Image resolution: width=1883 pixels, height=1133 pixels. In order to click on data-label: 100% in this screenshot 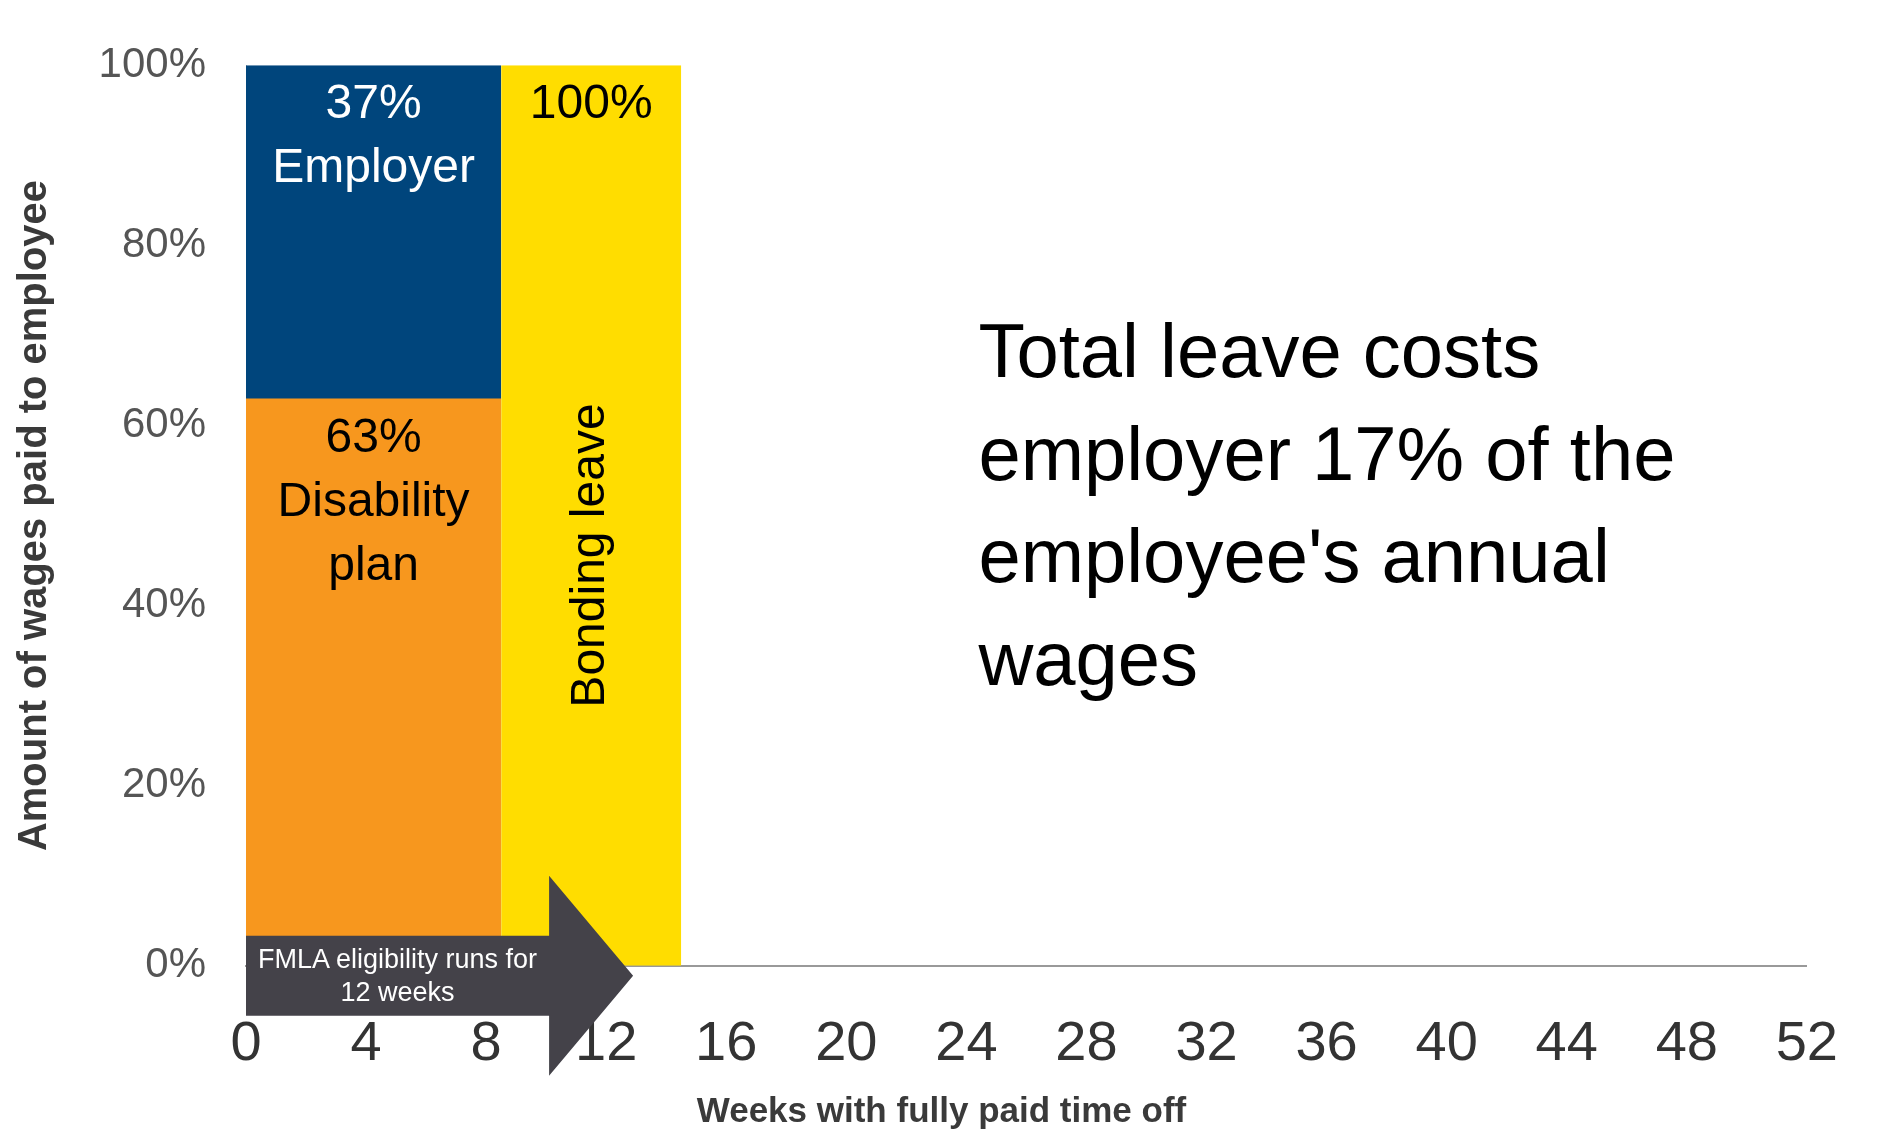, I will do `click(591, 102)`.